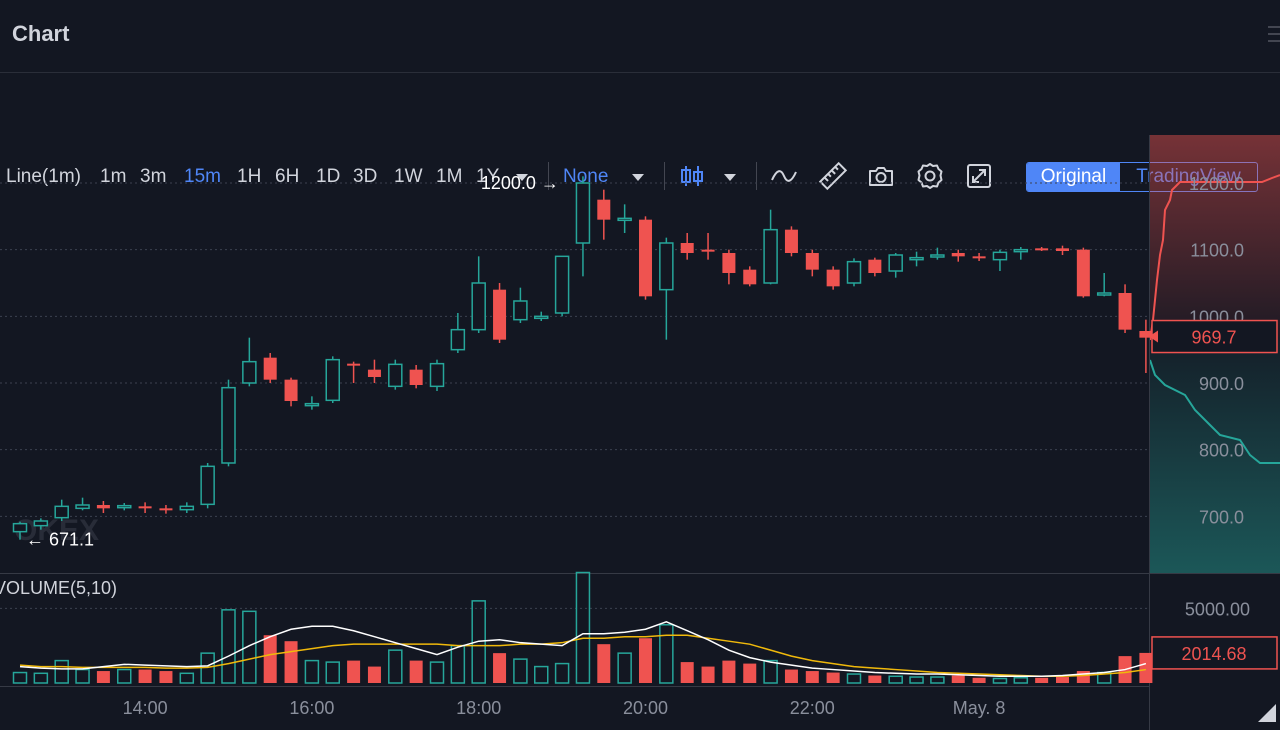 The height and width of the screenshot is (730, 1280). I want to click on timeframe-3m: 3m, so click(153, 176).